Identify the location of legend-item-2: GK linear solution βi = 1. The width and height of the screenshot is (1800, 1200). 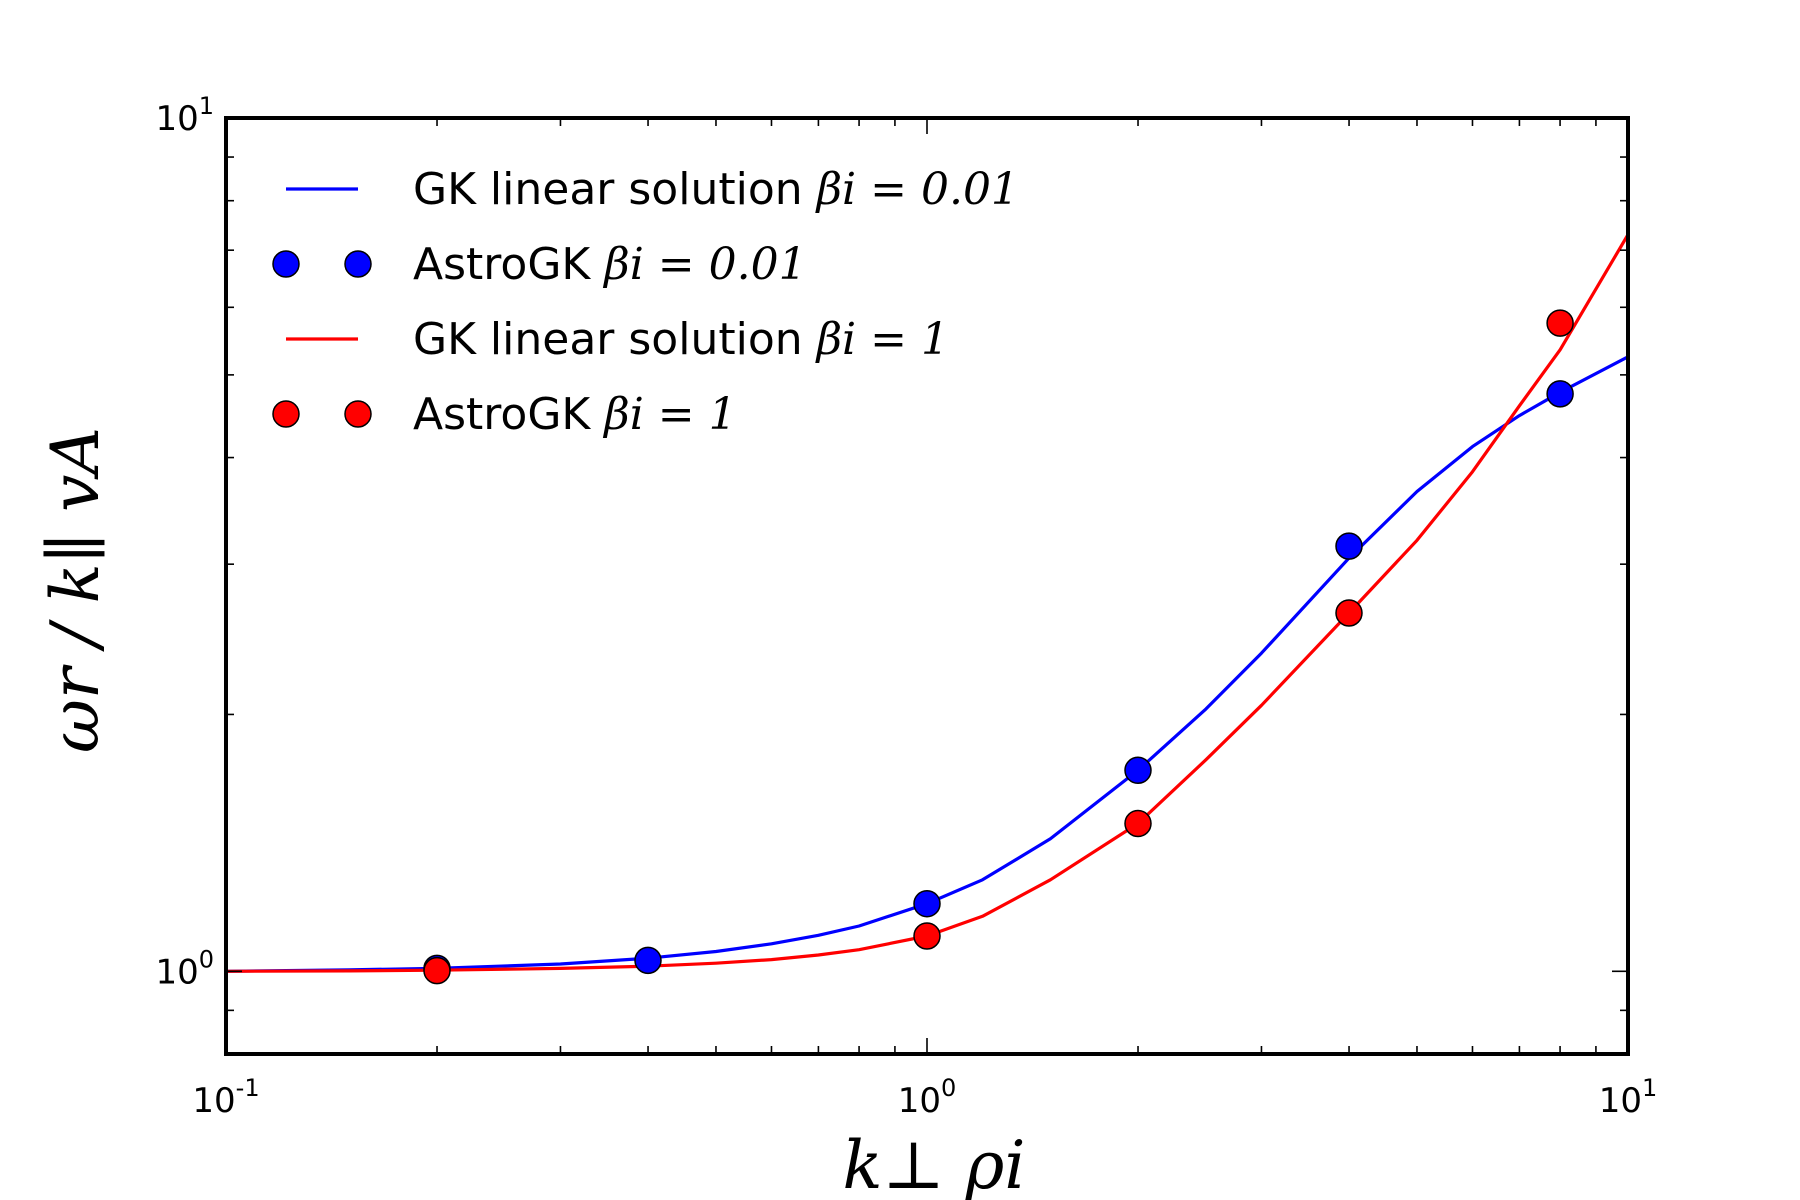
(617, 339).